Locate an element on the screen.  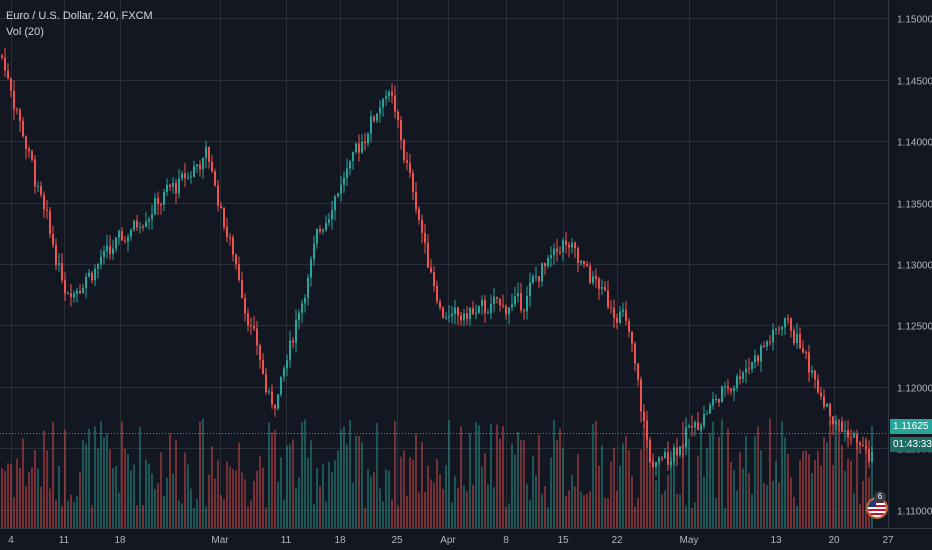
time-axis: 4 11 18 Mar 11 18 25 Apr 8 15 22 May 13 20 27 is located at coordinates (451, 540).